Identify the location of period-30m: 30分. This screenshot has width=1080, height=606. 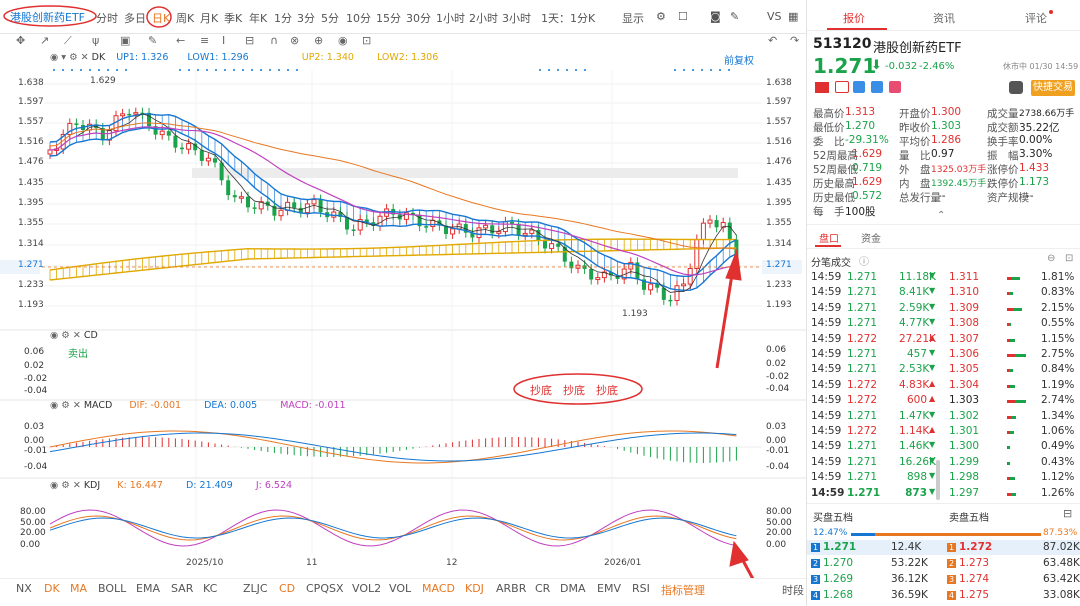
(418, 18).